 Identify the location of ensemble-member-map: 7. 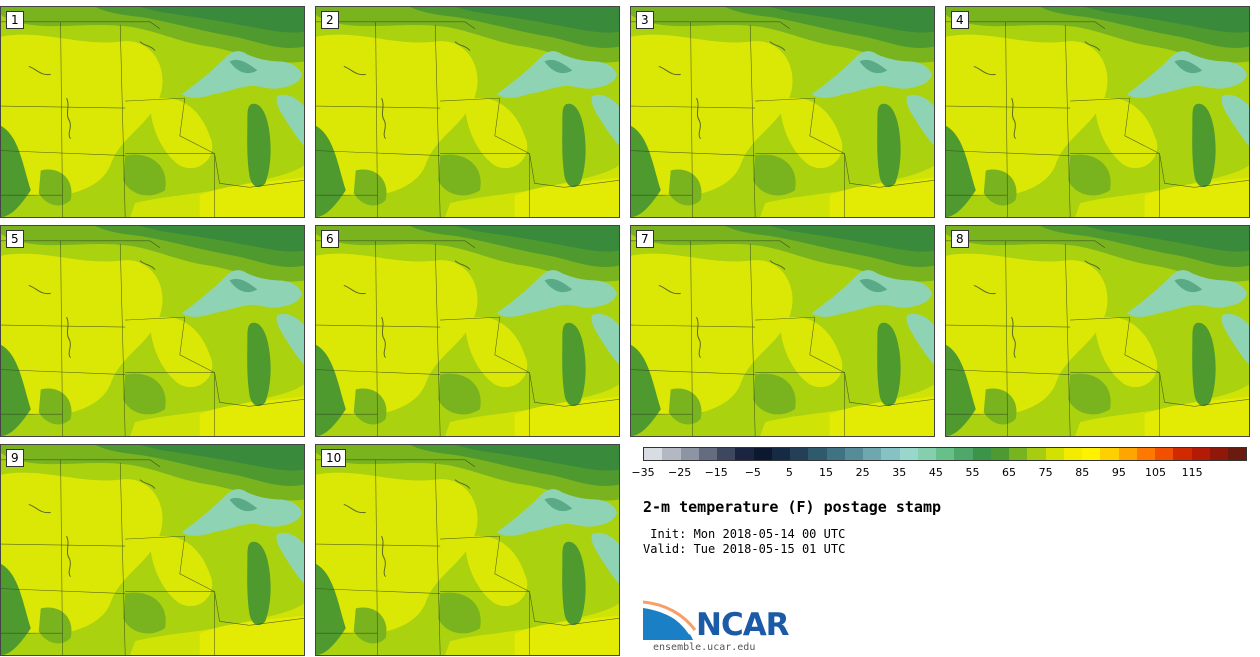
(782, 331).